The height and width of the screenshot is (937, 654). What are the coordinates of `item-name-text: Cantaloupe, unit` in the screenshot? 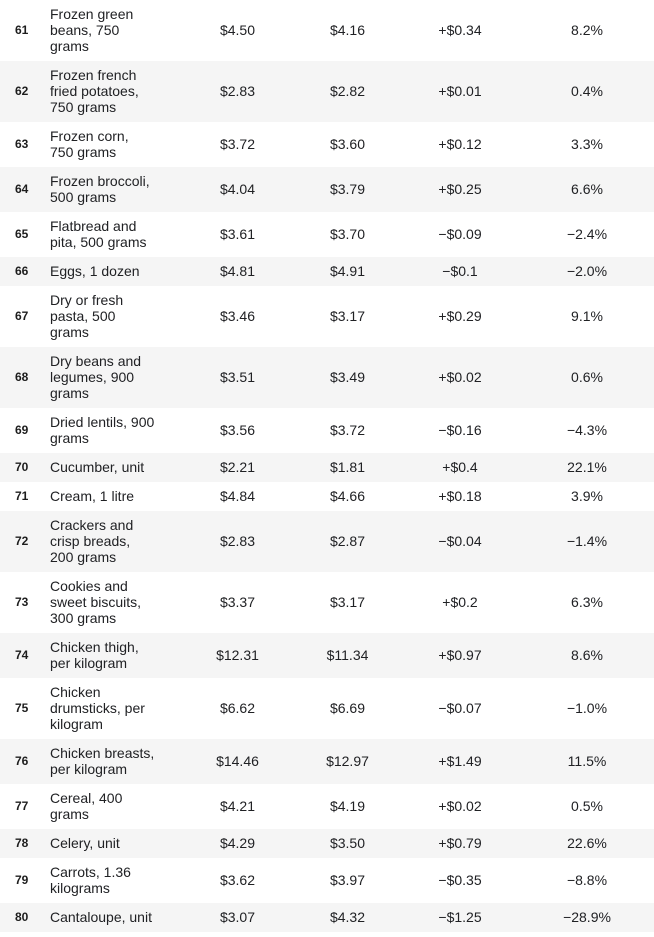 It's located at (101, 917).